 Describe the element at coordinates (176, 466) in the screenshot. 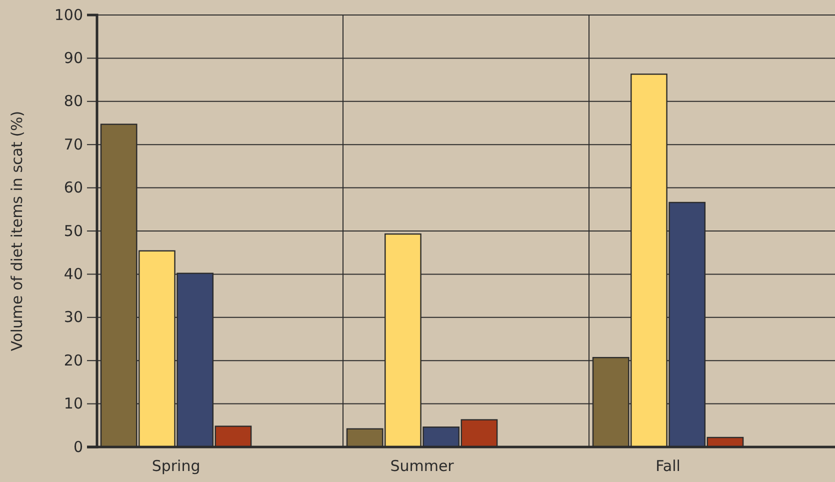

I see `x-tick-label: Spring` at that location.